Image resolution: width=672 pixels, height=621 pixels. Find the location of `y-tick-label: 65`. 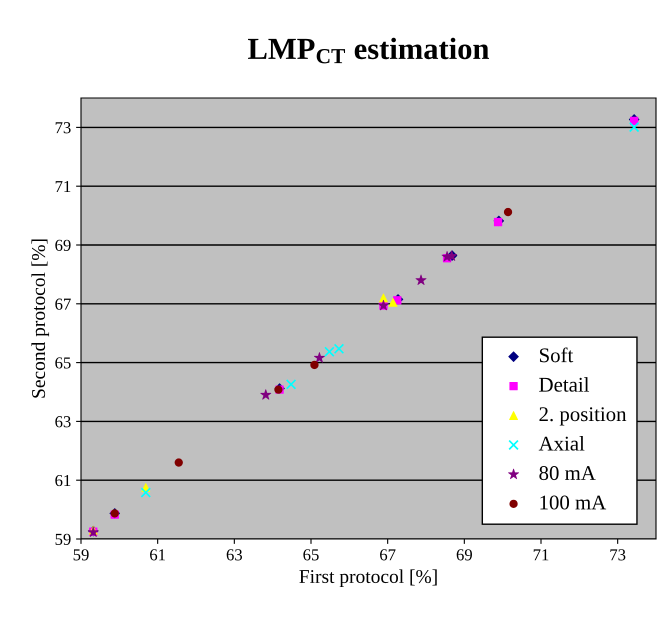

y-tick-label: 65 is located at coordinates (63, 363).